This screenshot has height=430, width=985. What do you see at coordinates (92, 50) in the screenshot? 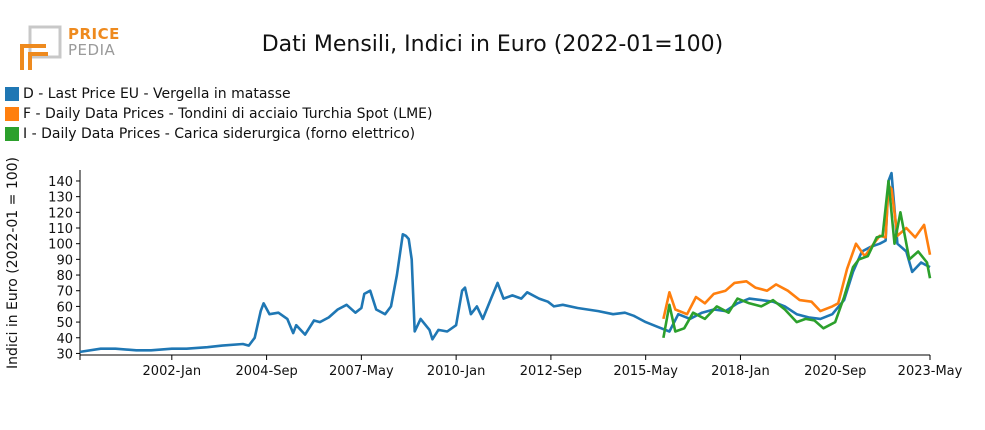
I see `logo-text-pedia: PEDIA` at bounding box center [92, 50].